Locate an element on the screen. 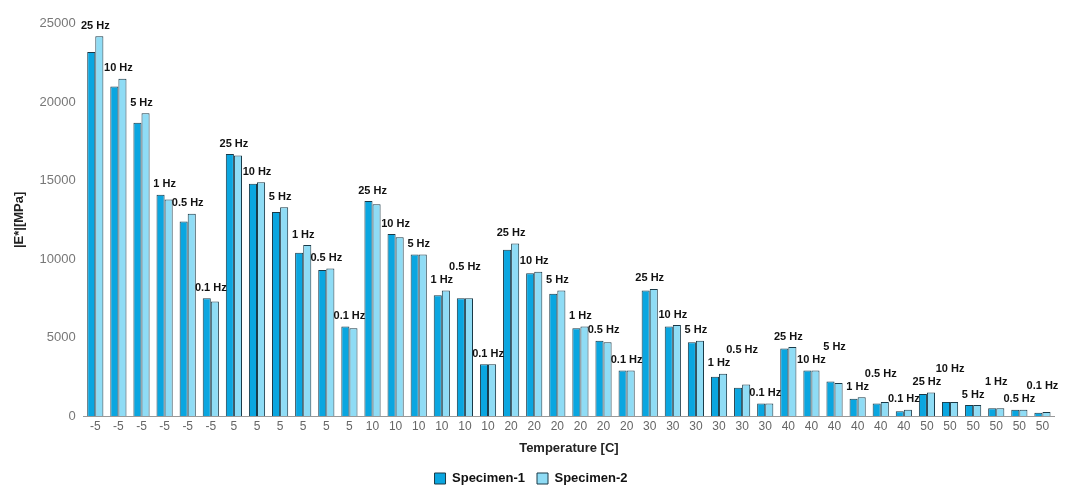  y-tick-label: 0 is located at coordinates (72, 415).